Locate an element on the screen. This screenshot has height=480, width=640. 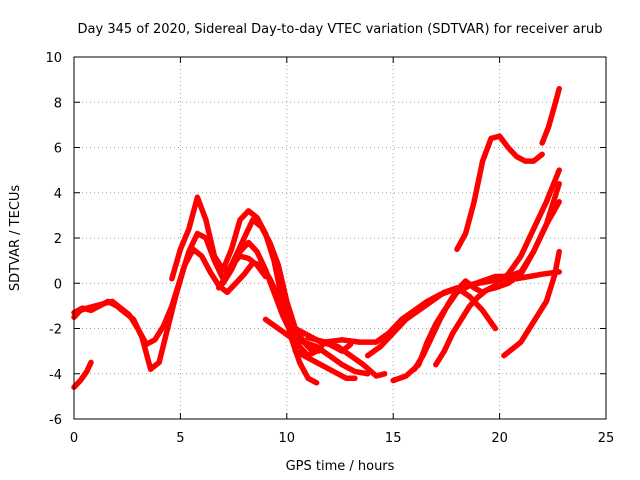
y-tick-label: 4 is located at coordinates (58, 194).